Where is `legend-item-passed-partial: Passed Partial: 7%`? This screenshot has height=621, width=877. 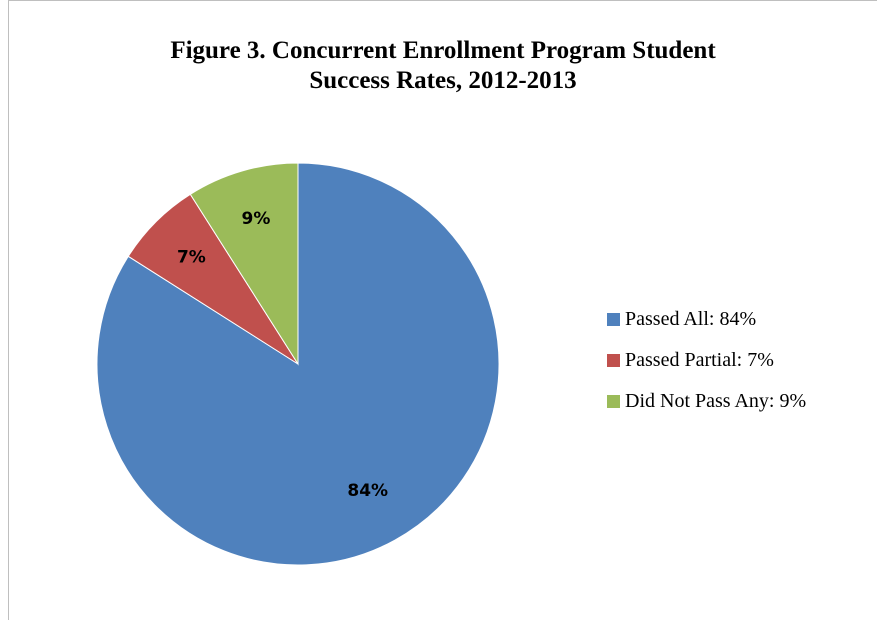
legend-item-passed-partial: Passed Partial: 7% is located at coordinates (706, 360).